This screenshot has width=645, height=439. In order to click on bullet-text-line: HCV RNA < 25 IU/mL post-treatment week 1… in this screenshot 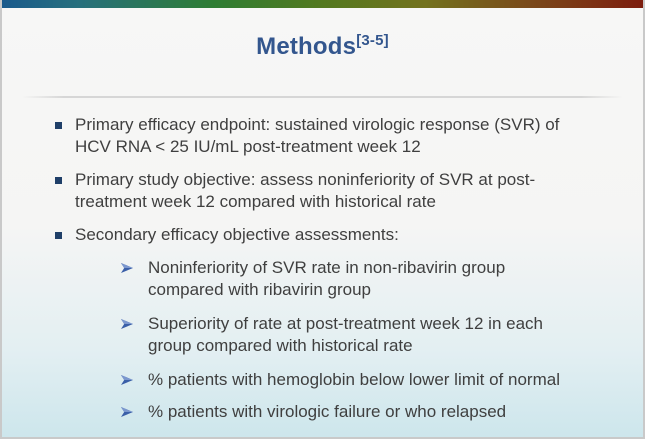, I will do `click(248, 146)`.